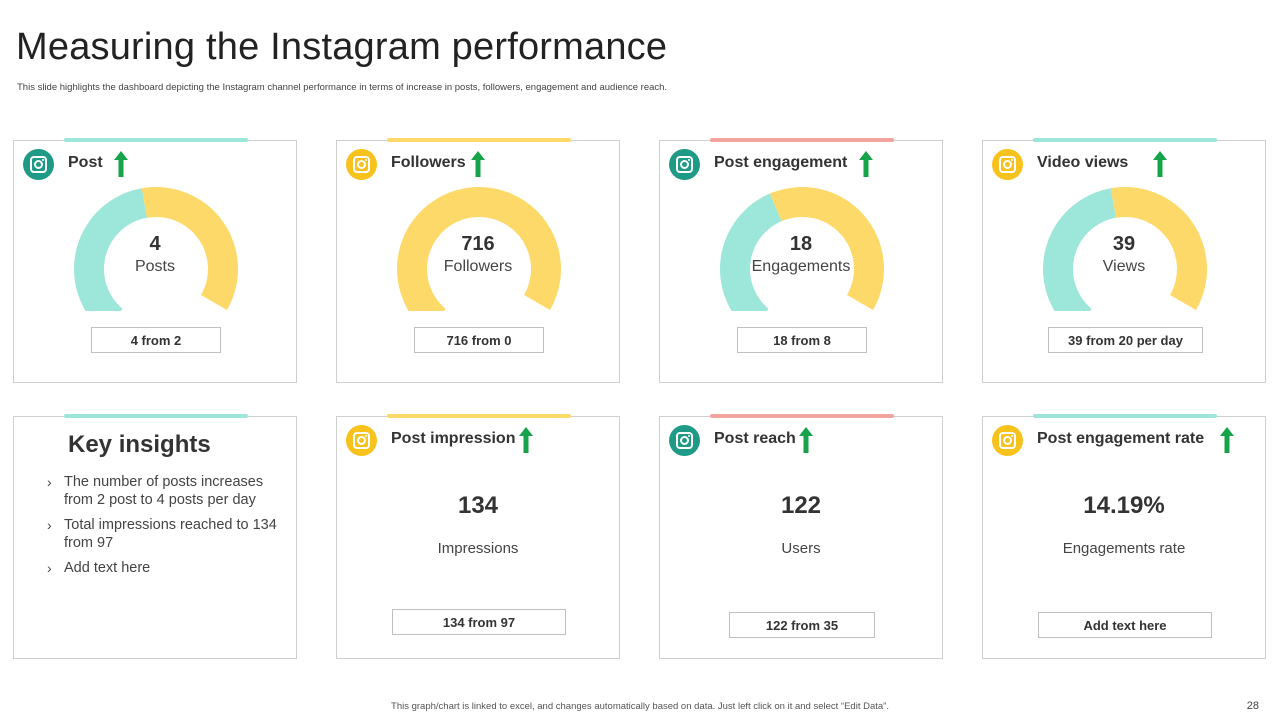  Describe the element at coordinates (167, 568) in the screenshot. I see `insight-item: Add text here` at that location.